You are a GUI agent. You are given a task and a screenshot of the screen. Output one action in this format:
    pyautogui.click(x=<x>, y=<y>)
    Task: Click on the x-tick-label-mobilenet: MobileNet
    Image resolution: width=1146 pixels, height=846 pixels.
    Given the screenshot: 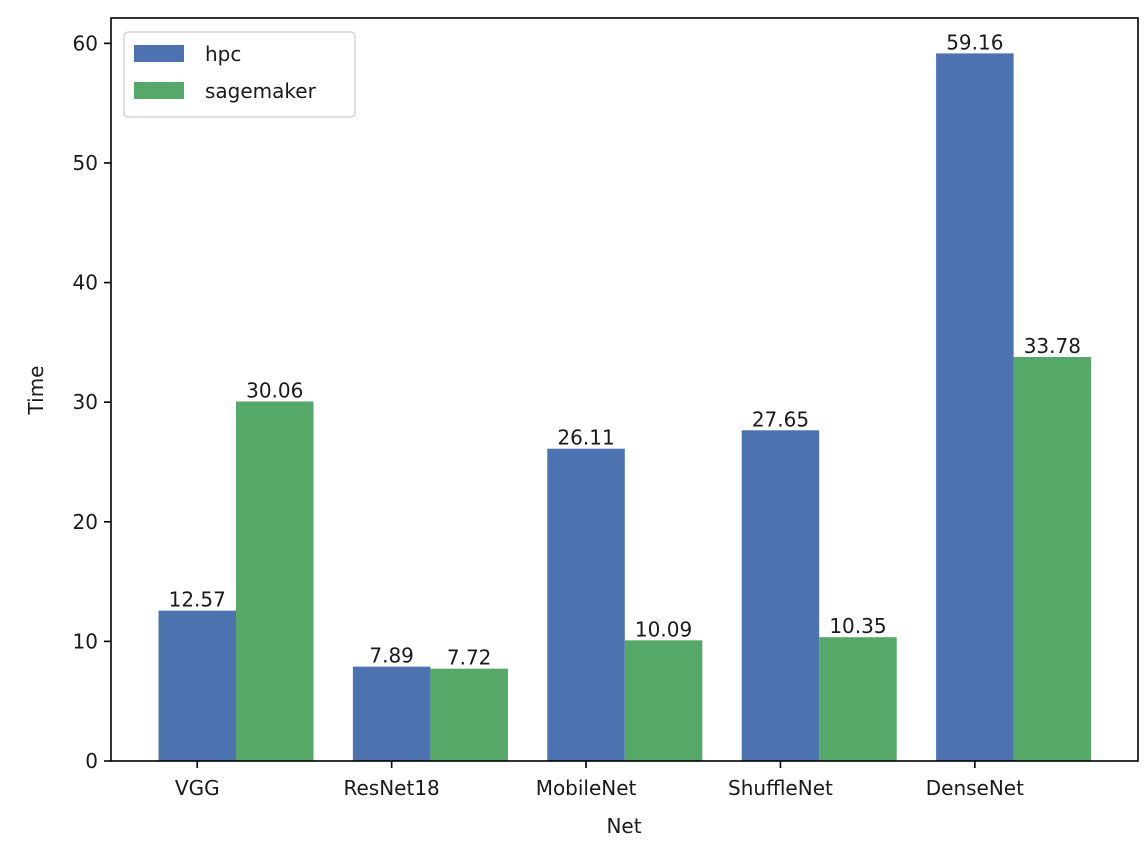 What is the action you would take?
    pyautogui.click(x=586, y=788)
    